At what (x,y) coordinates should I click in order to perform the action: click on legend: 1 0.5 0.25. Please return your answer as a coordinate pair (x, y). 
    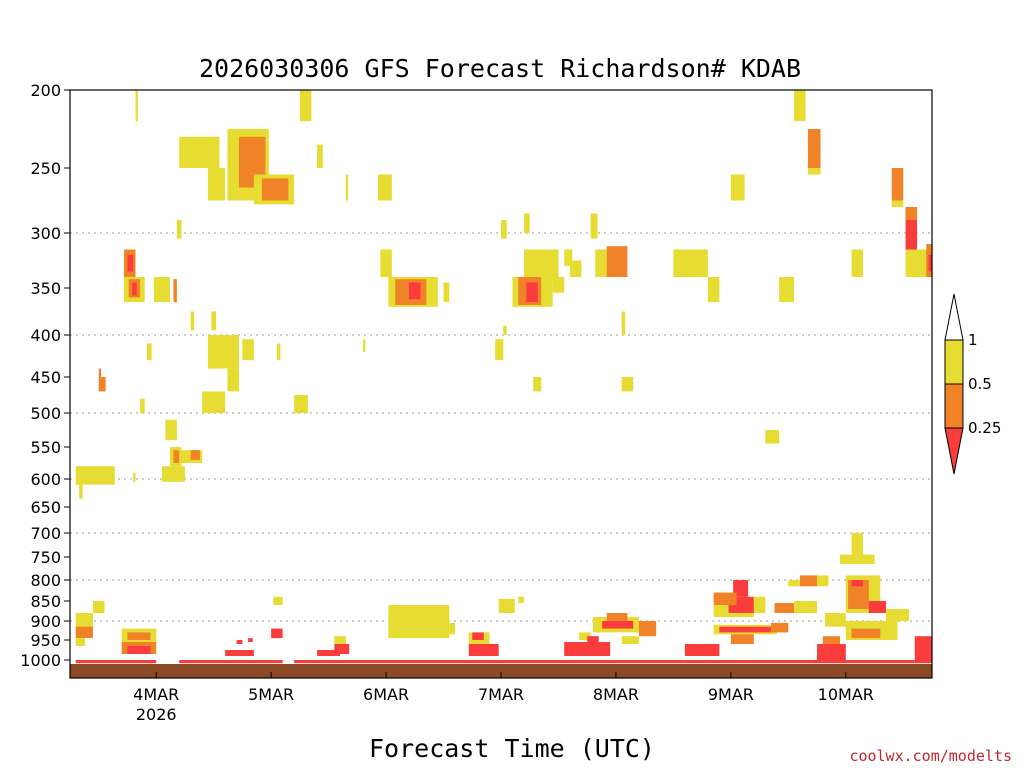
    Looking at the image, I should click on (972, 384).